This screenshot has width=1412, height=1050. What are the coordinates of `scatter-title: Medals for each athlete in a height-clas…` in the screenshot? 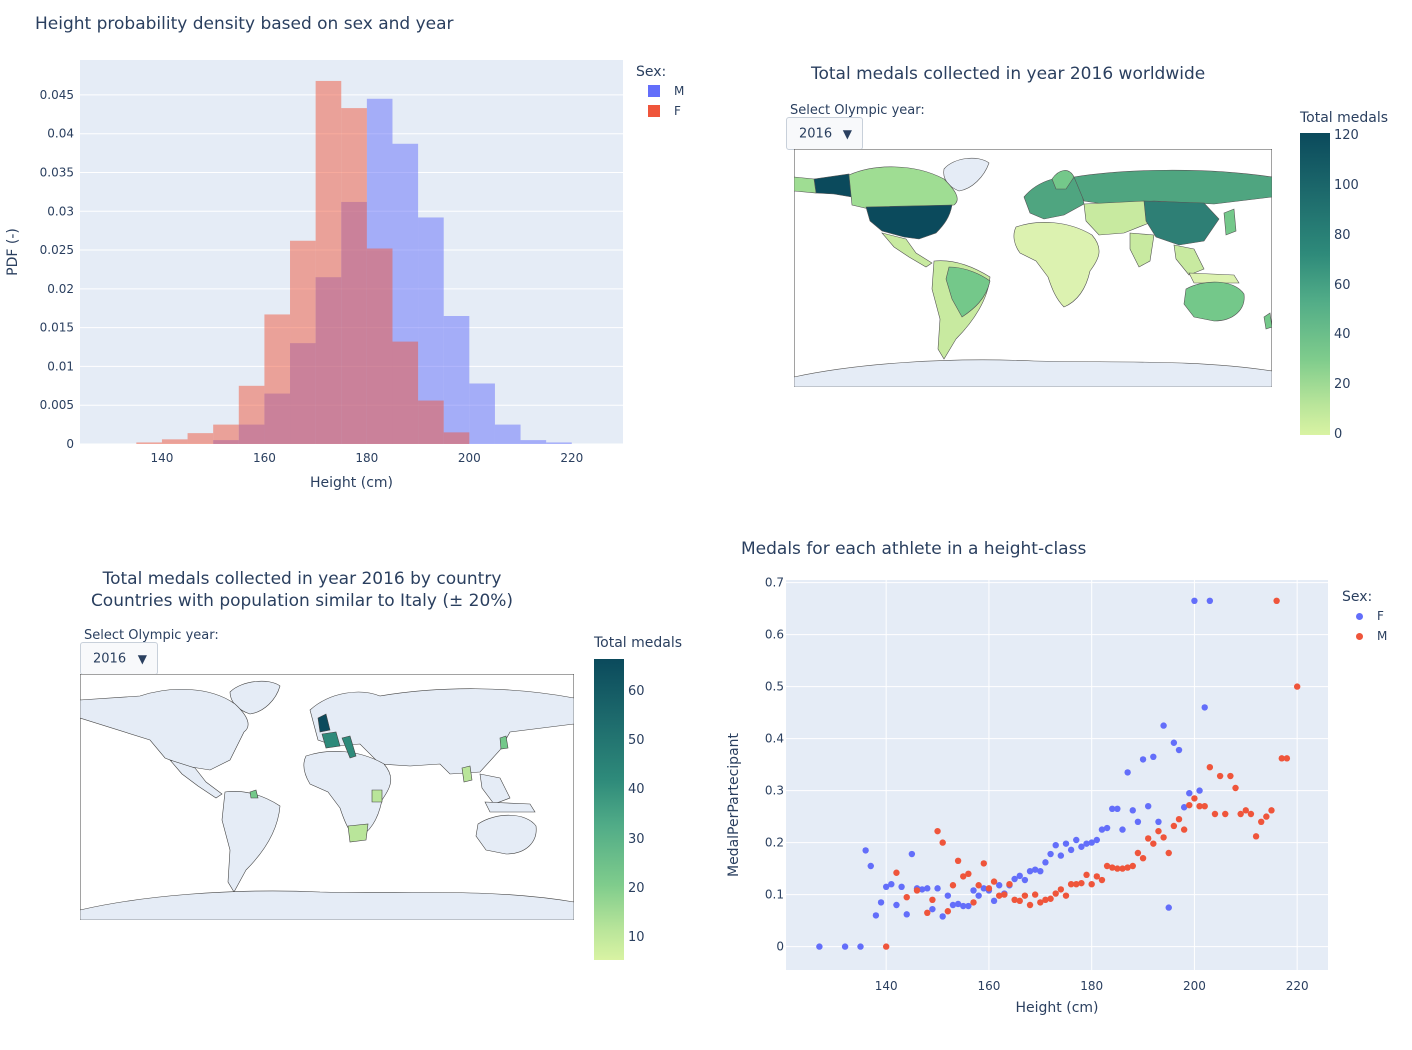 It's located at (914, 549).